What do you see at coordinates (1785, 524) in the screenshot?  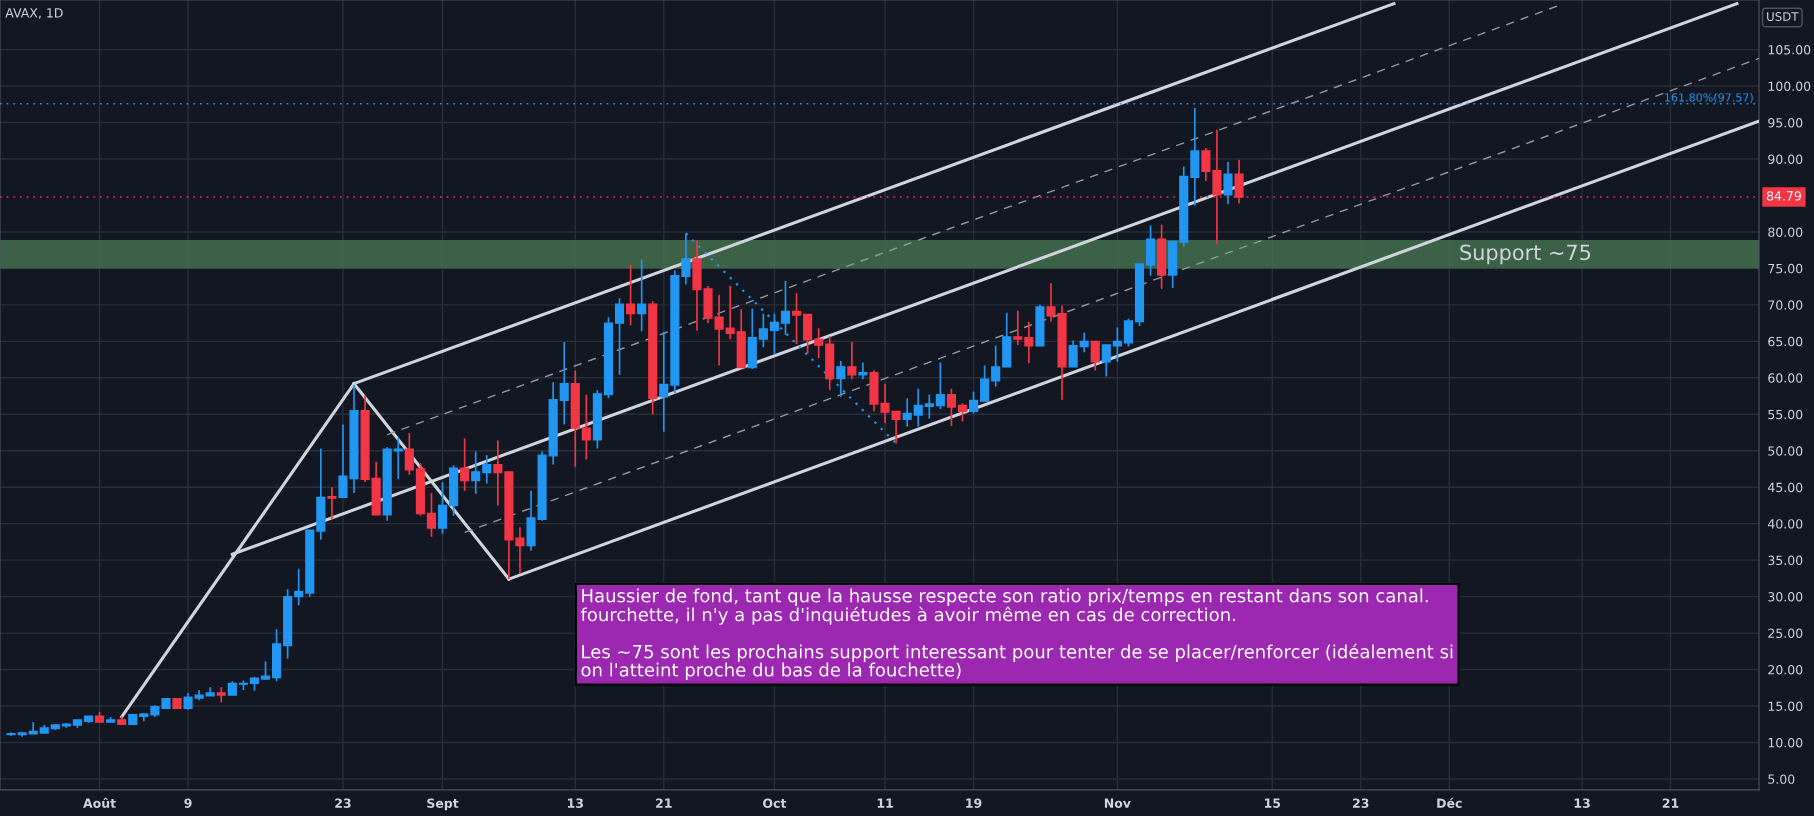 I see `y-tick-label: 40.00` at bounding box center [1785, 524].